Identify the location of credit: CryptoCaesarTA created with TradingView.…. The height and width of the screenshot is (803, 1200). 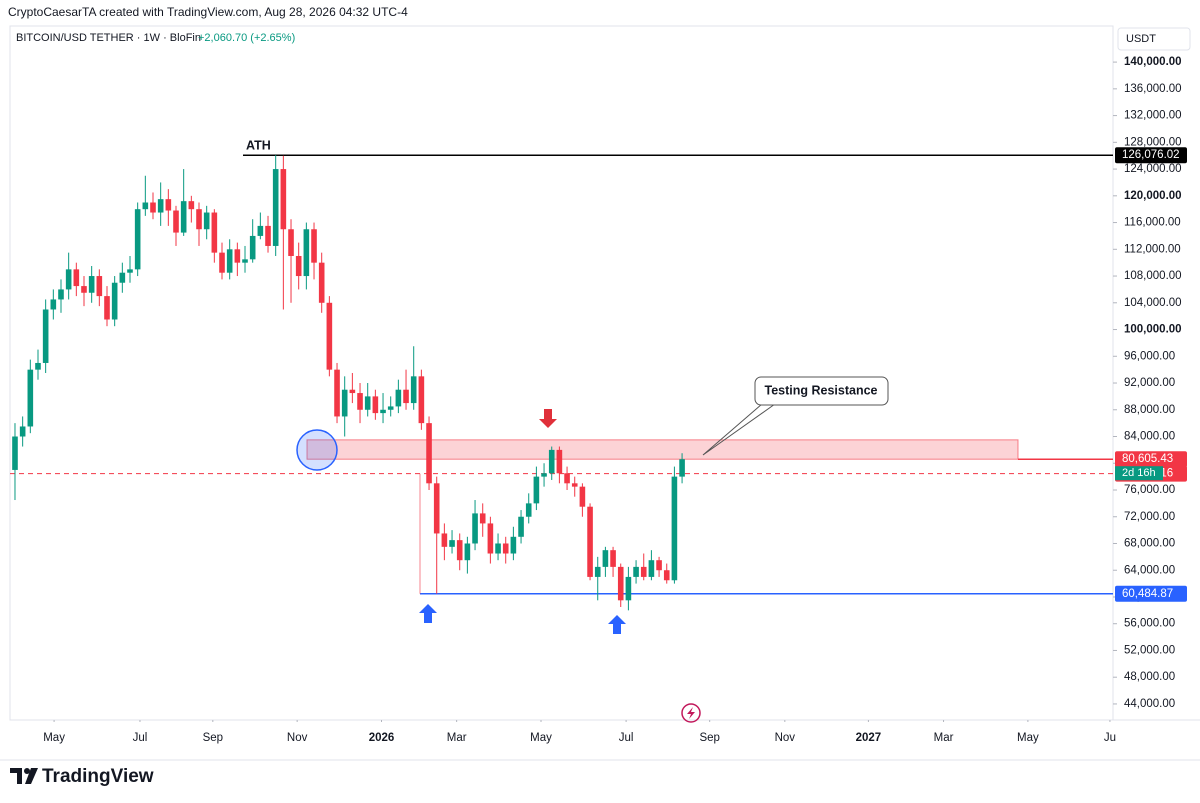
(208, 12).